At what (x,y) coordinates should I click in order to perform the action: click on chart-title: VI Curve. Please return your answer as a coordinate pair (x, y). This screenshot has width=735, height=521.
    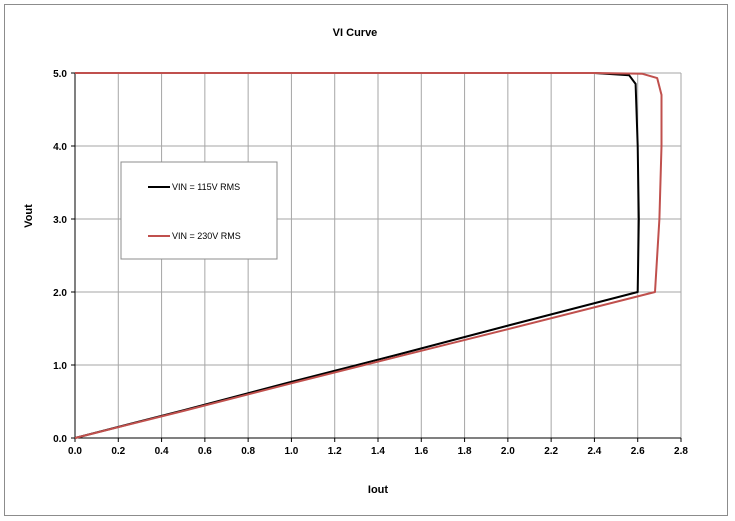
    Looking at the image, I should click on (355, 33).